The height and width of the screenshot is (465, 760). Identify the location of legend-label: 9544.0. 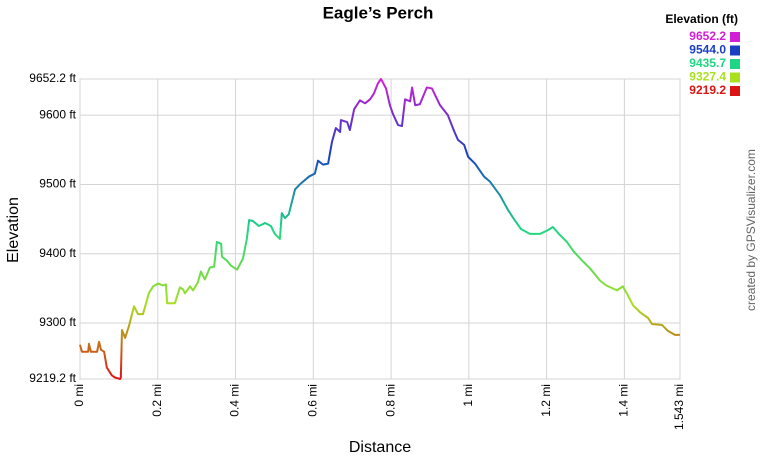
(707, 50).